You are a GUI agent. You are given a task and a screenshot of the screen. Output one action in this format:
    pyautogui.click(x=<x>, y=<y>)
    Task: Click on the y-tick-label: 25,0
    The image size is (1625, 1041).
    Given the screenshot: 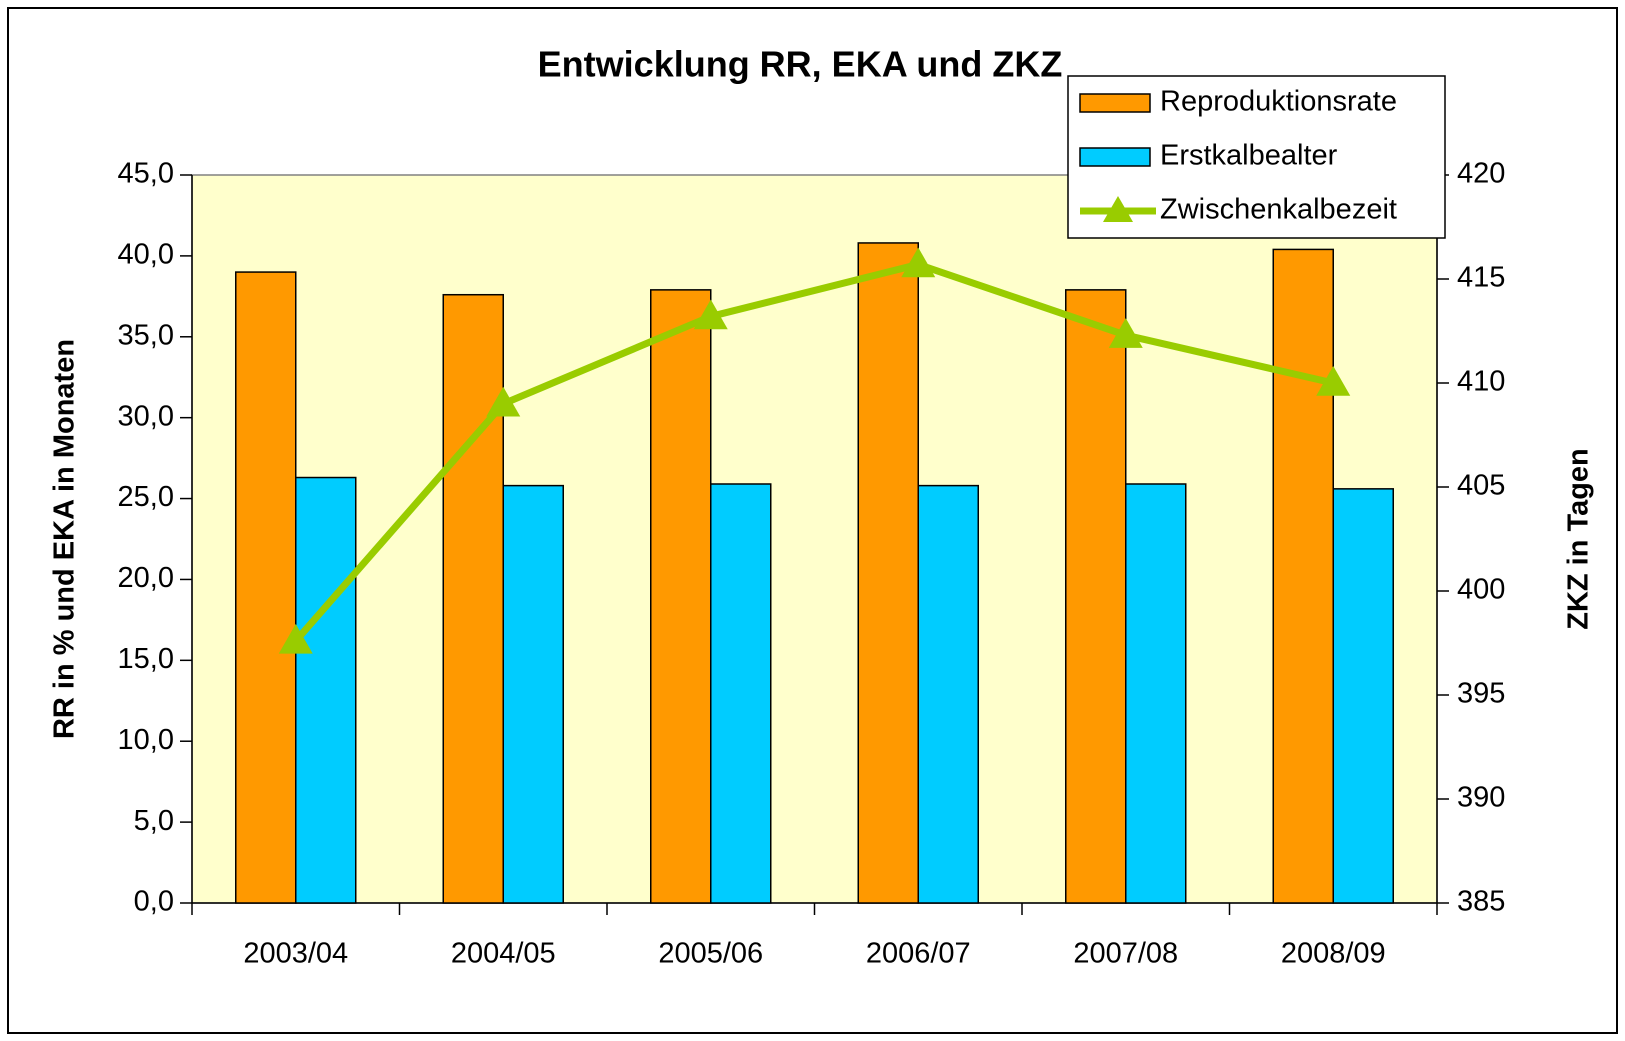 What is the action you would take?
    pyautogui.click(x=146, y=497)
    